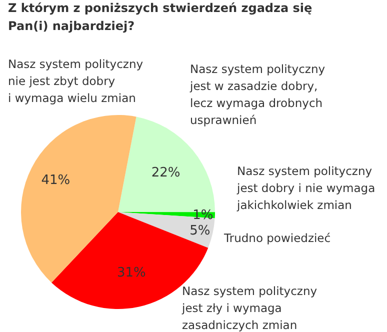 The width and height of the screenshot is (387, 332). Describe the element at coordinates (55, 180) in the screenshot. I see `data-label: 41%` at that location.